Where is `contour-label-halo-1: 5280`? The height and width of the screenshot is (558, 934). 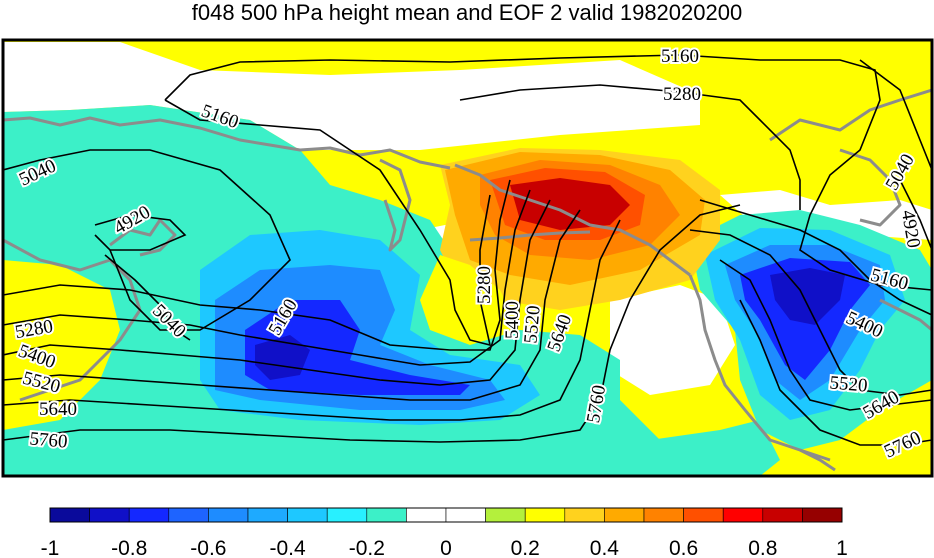
contour-label-halo-1: 5280 is located at coordinates (682, 94).